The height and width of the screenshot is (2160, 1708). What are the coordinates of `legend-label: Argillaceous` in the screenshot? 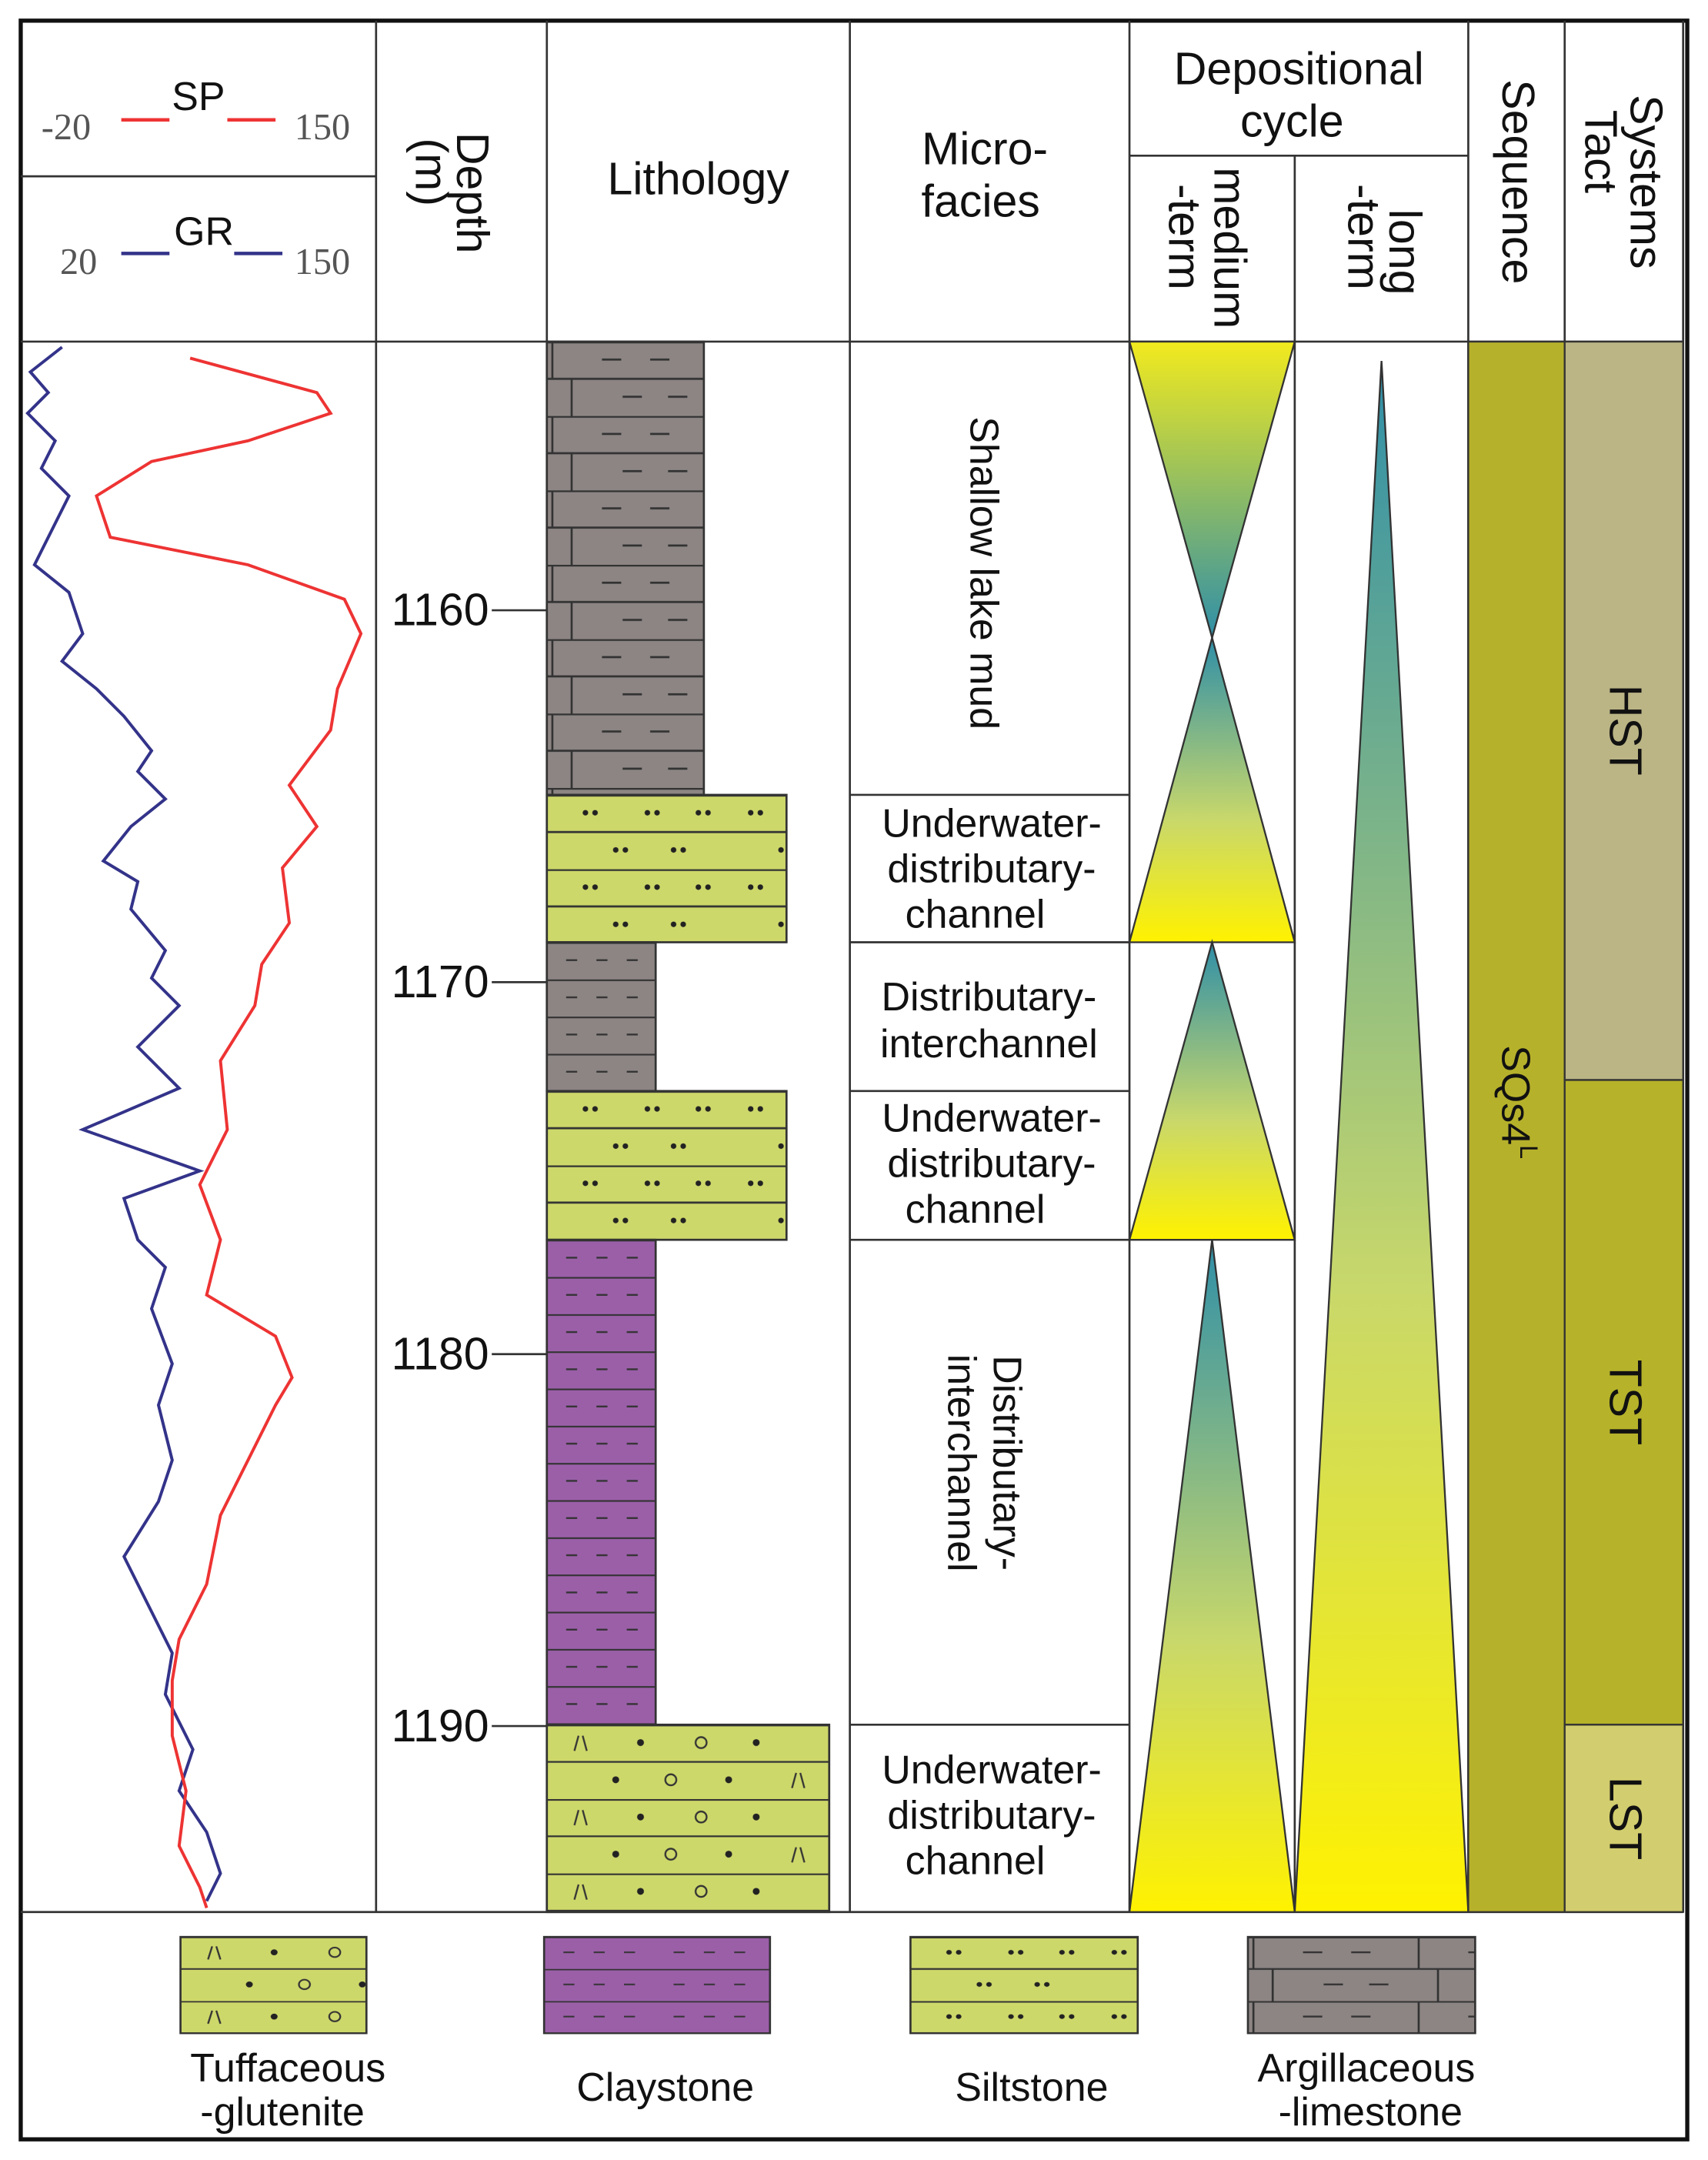 It's located at (1367, 2068).